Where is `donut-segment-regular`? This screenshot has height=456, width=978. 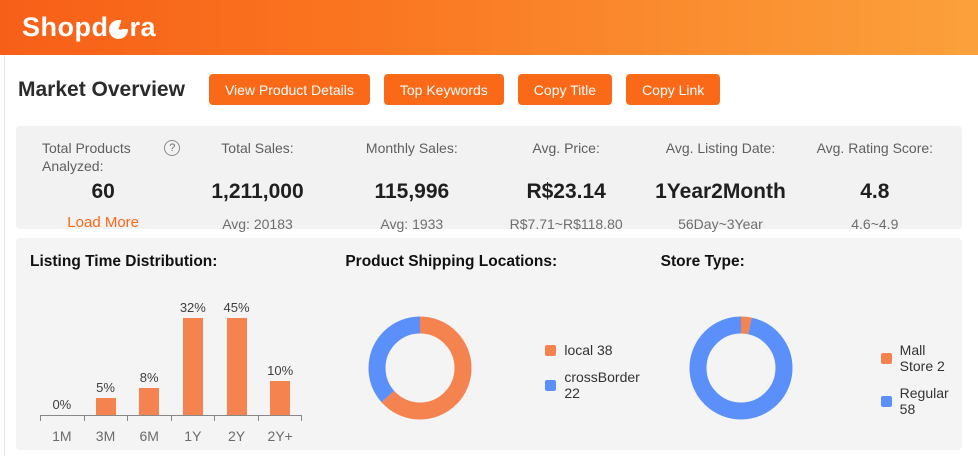
donut-segment-regular is located at coordinates (741, 368).